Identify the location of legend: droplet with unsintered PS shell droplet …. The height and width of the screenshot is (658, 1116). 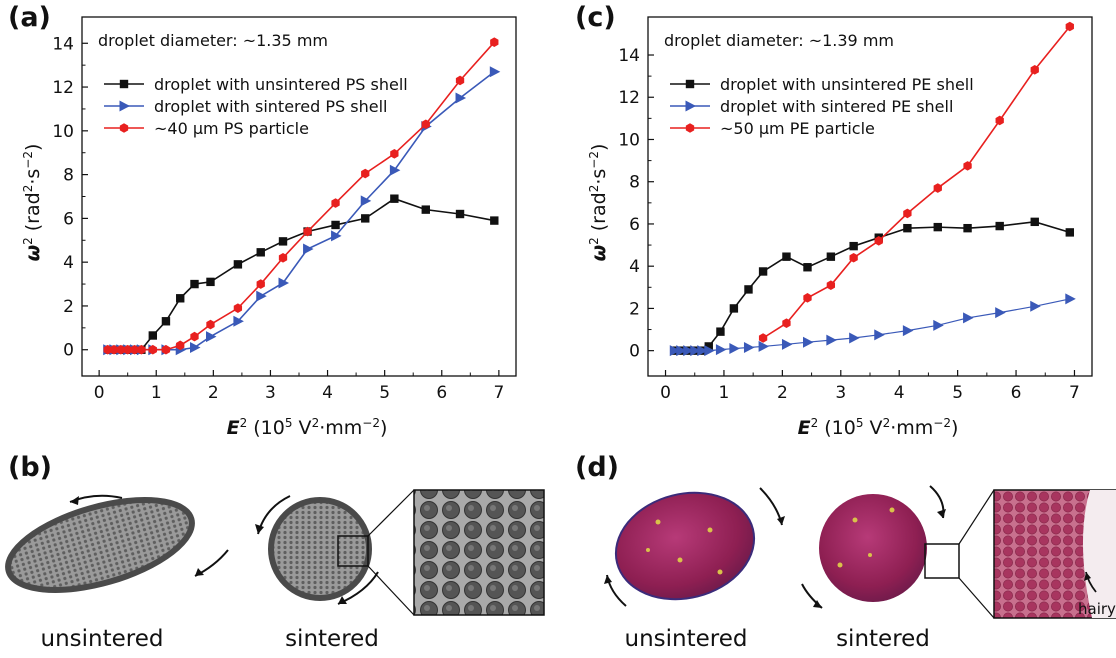
(256, 106).